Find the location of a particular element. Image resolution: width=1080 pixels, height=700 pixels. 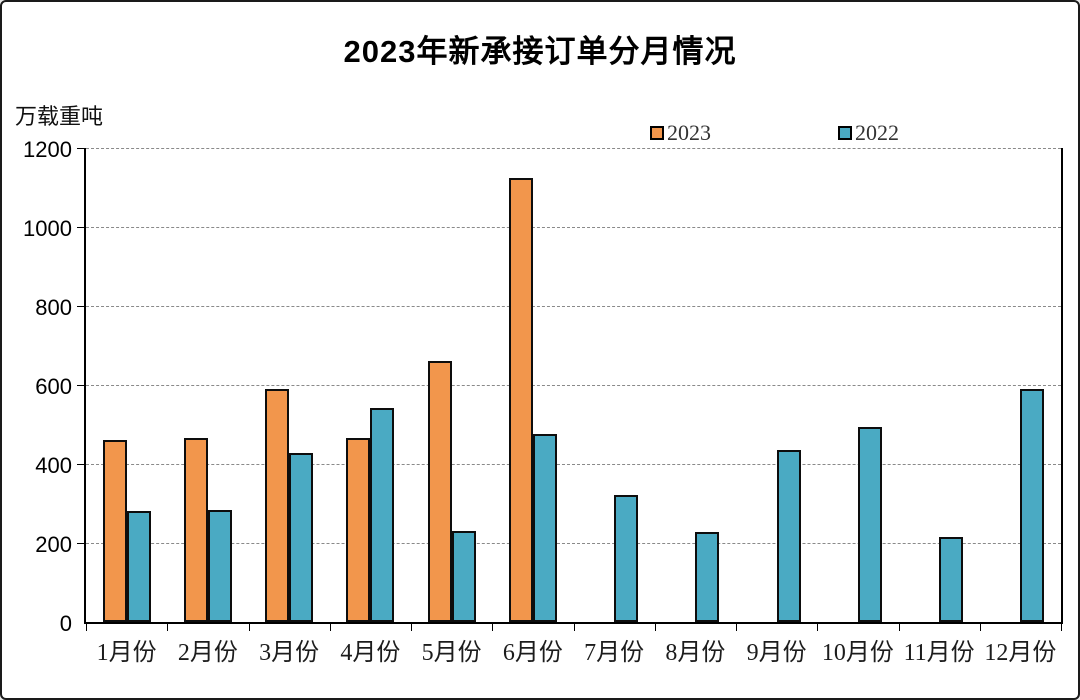

x-category-label-5: 5月份 is located at coordinates (451, 653).